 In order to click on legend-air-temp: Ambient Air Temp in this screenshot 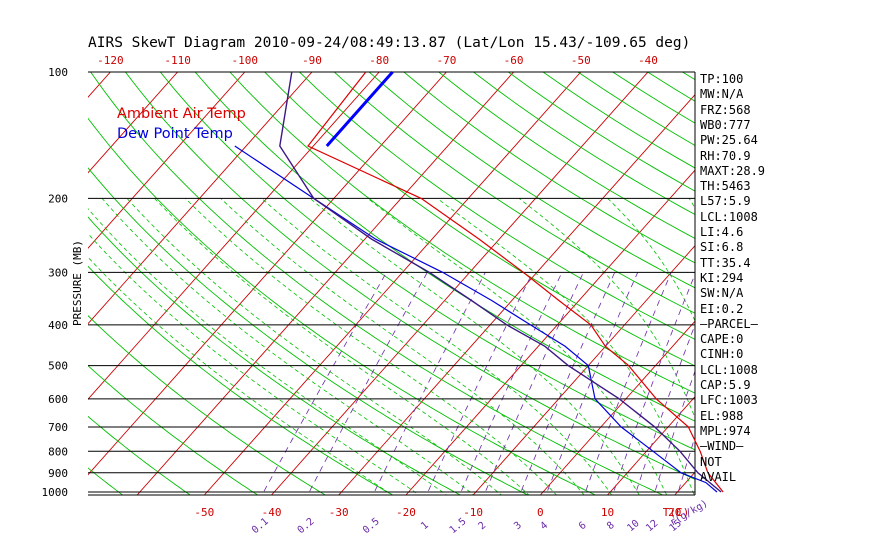, I will do `click(181, 114)`.